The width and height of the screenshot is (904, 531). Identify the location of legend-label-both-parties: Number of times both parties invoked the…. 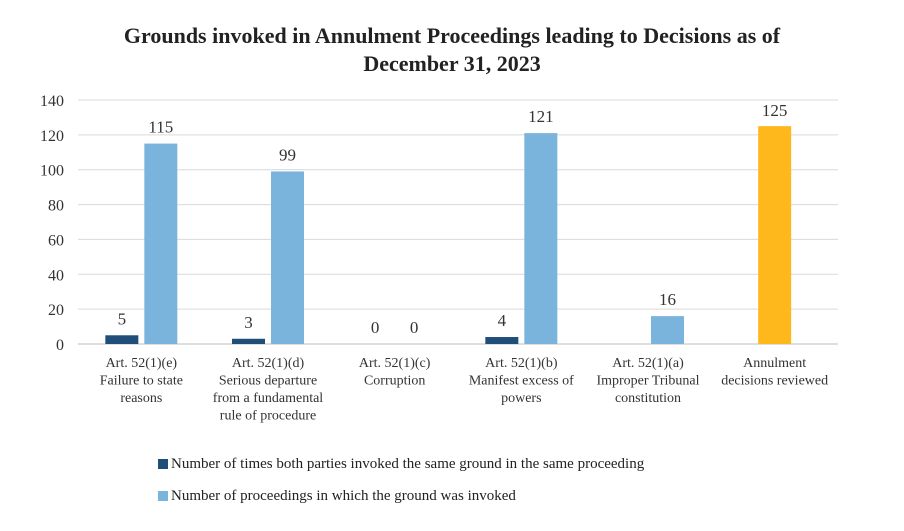
(408, 463).